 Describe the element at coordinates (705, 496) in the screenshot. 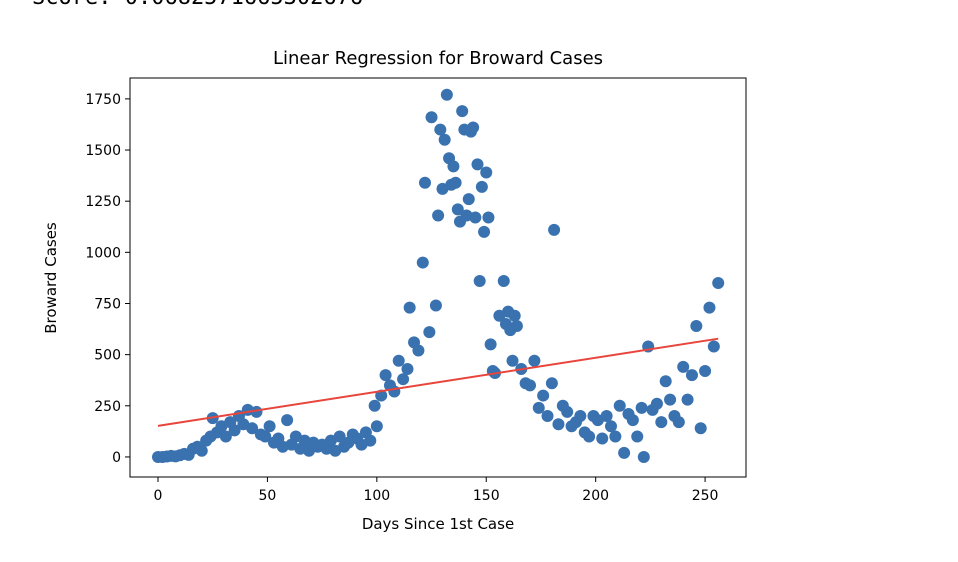

I see `x-tick-label: 250` at that location.